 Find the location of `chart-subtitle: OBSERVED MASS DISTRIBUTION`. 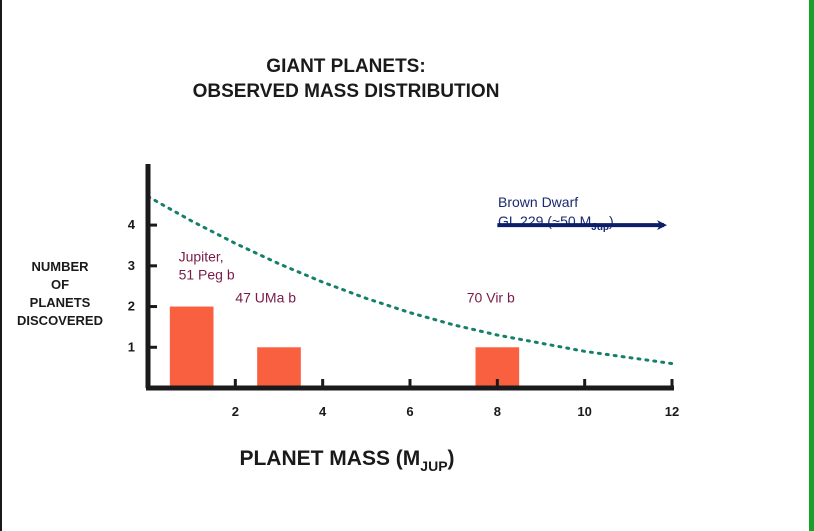

chart-subtitle: OBSERVED MASS DISTRIBUTION is located at coordinates (346, 91).